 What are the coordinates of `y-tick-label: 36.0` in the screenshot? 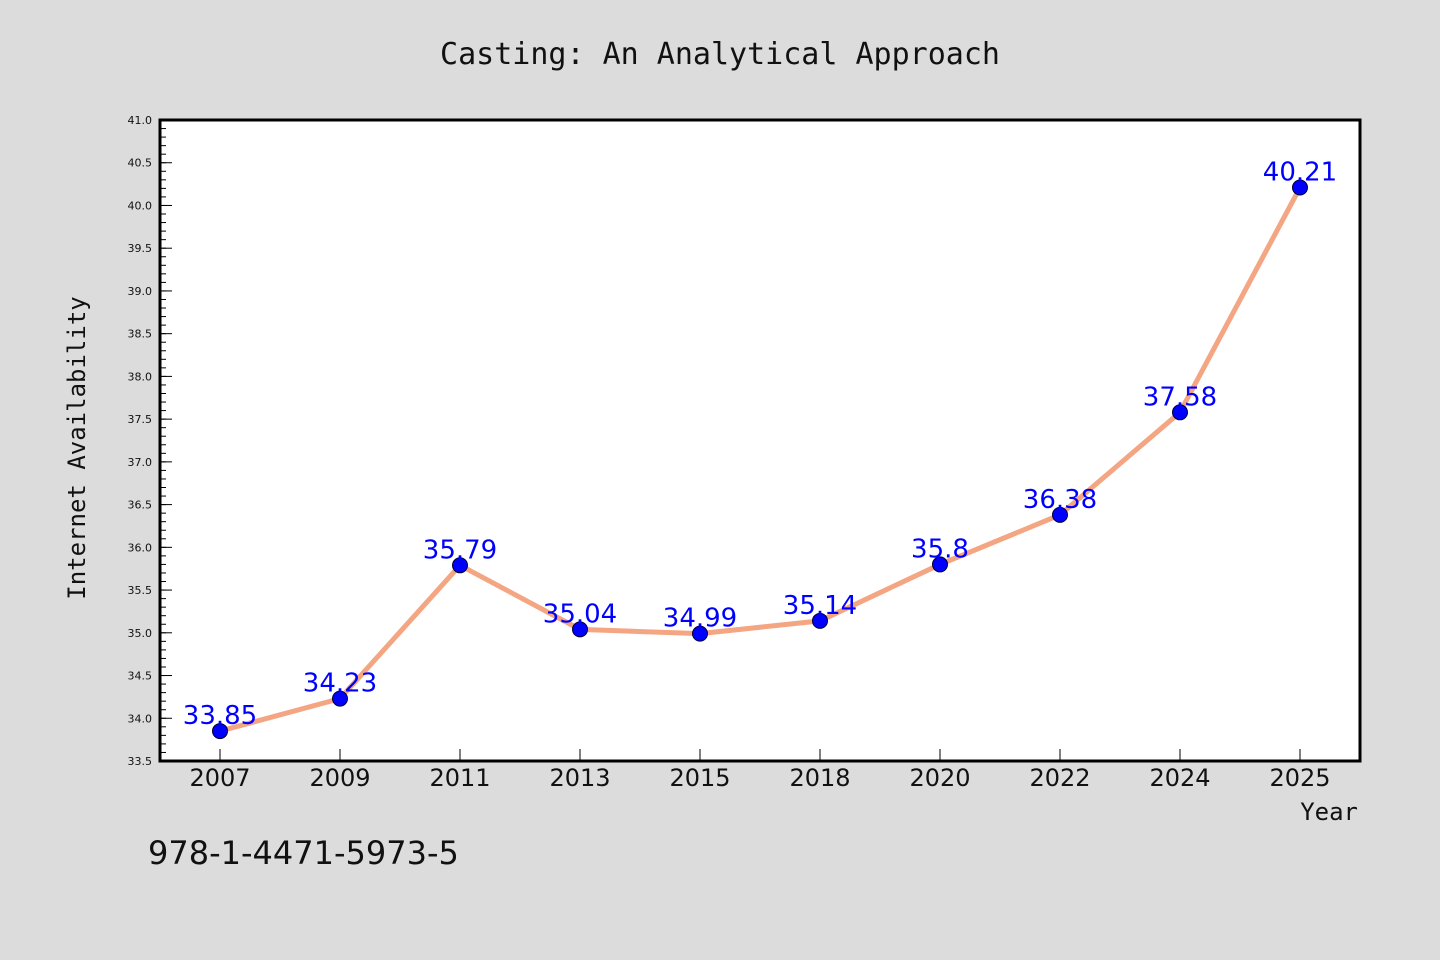 It's located at (140, 547).